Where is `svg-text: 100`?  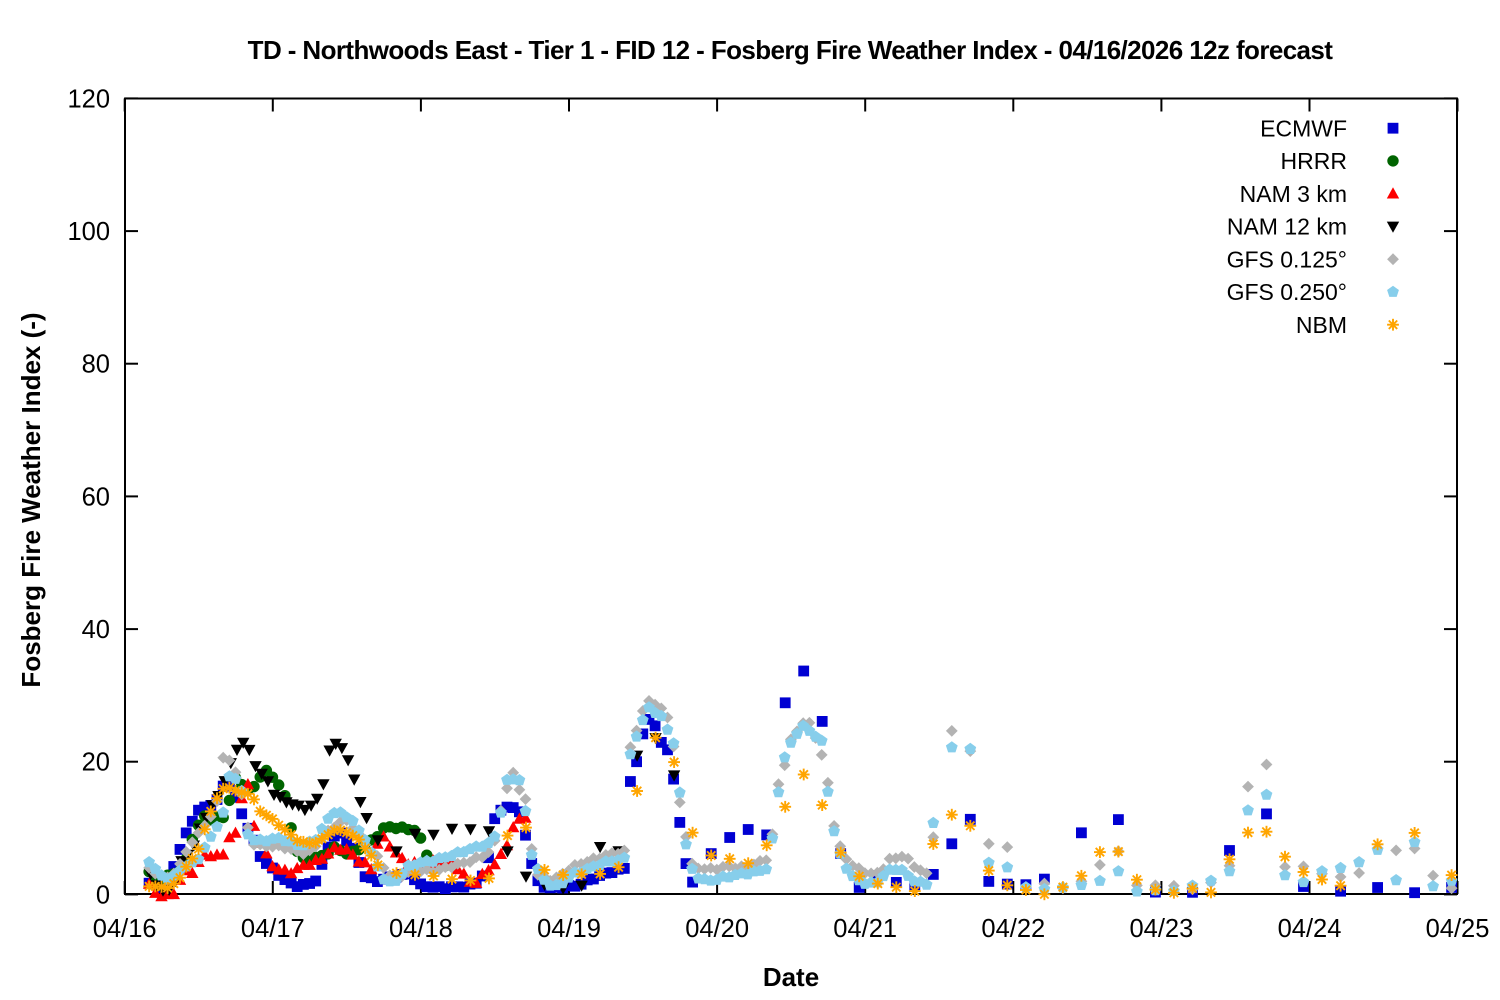
svg-text: 100 is located at coordinates (88, 232).